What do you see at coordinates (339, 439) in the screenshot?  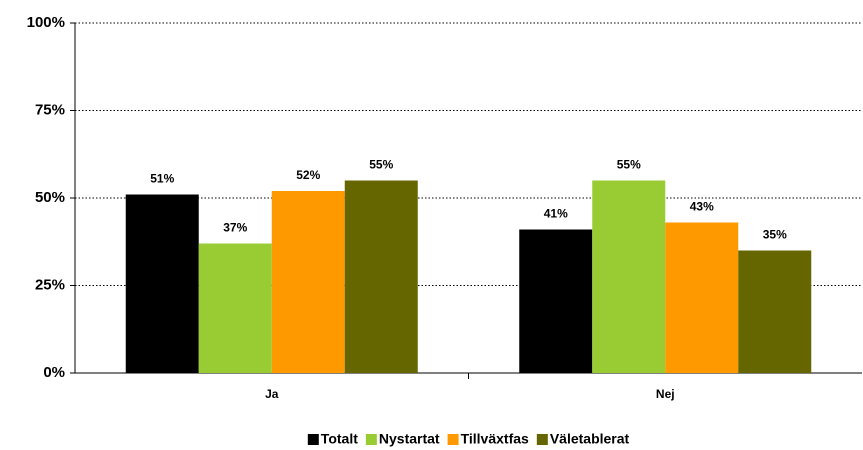 I see `legend-label: Totalt` at bounding box center [339, 439].